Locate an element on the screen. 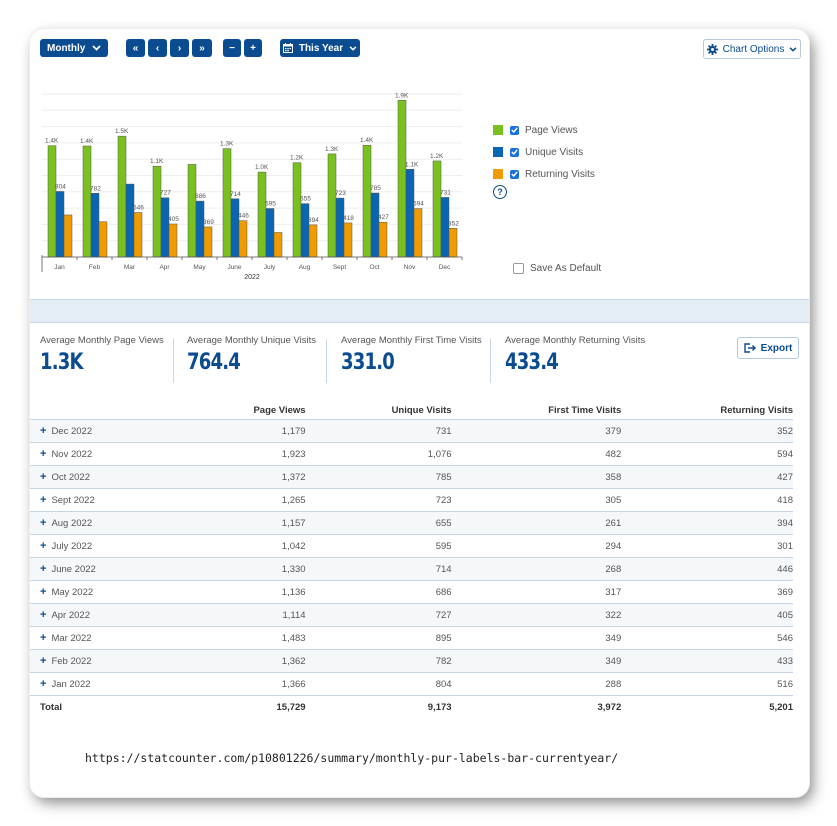  table-cell: 1,265 is located at coordinates (239, 500).